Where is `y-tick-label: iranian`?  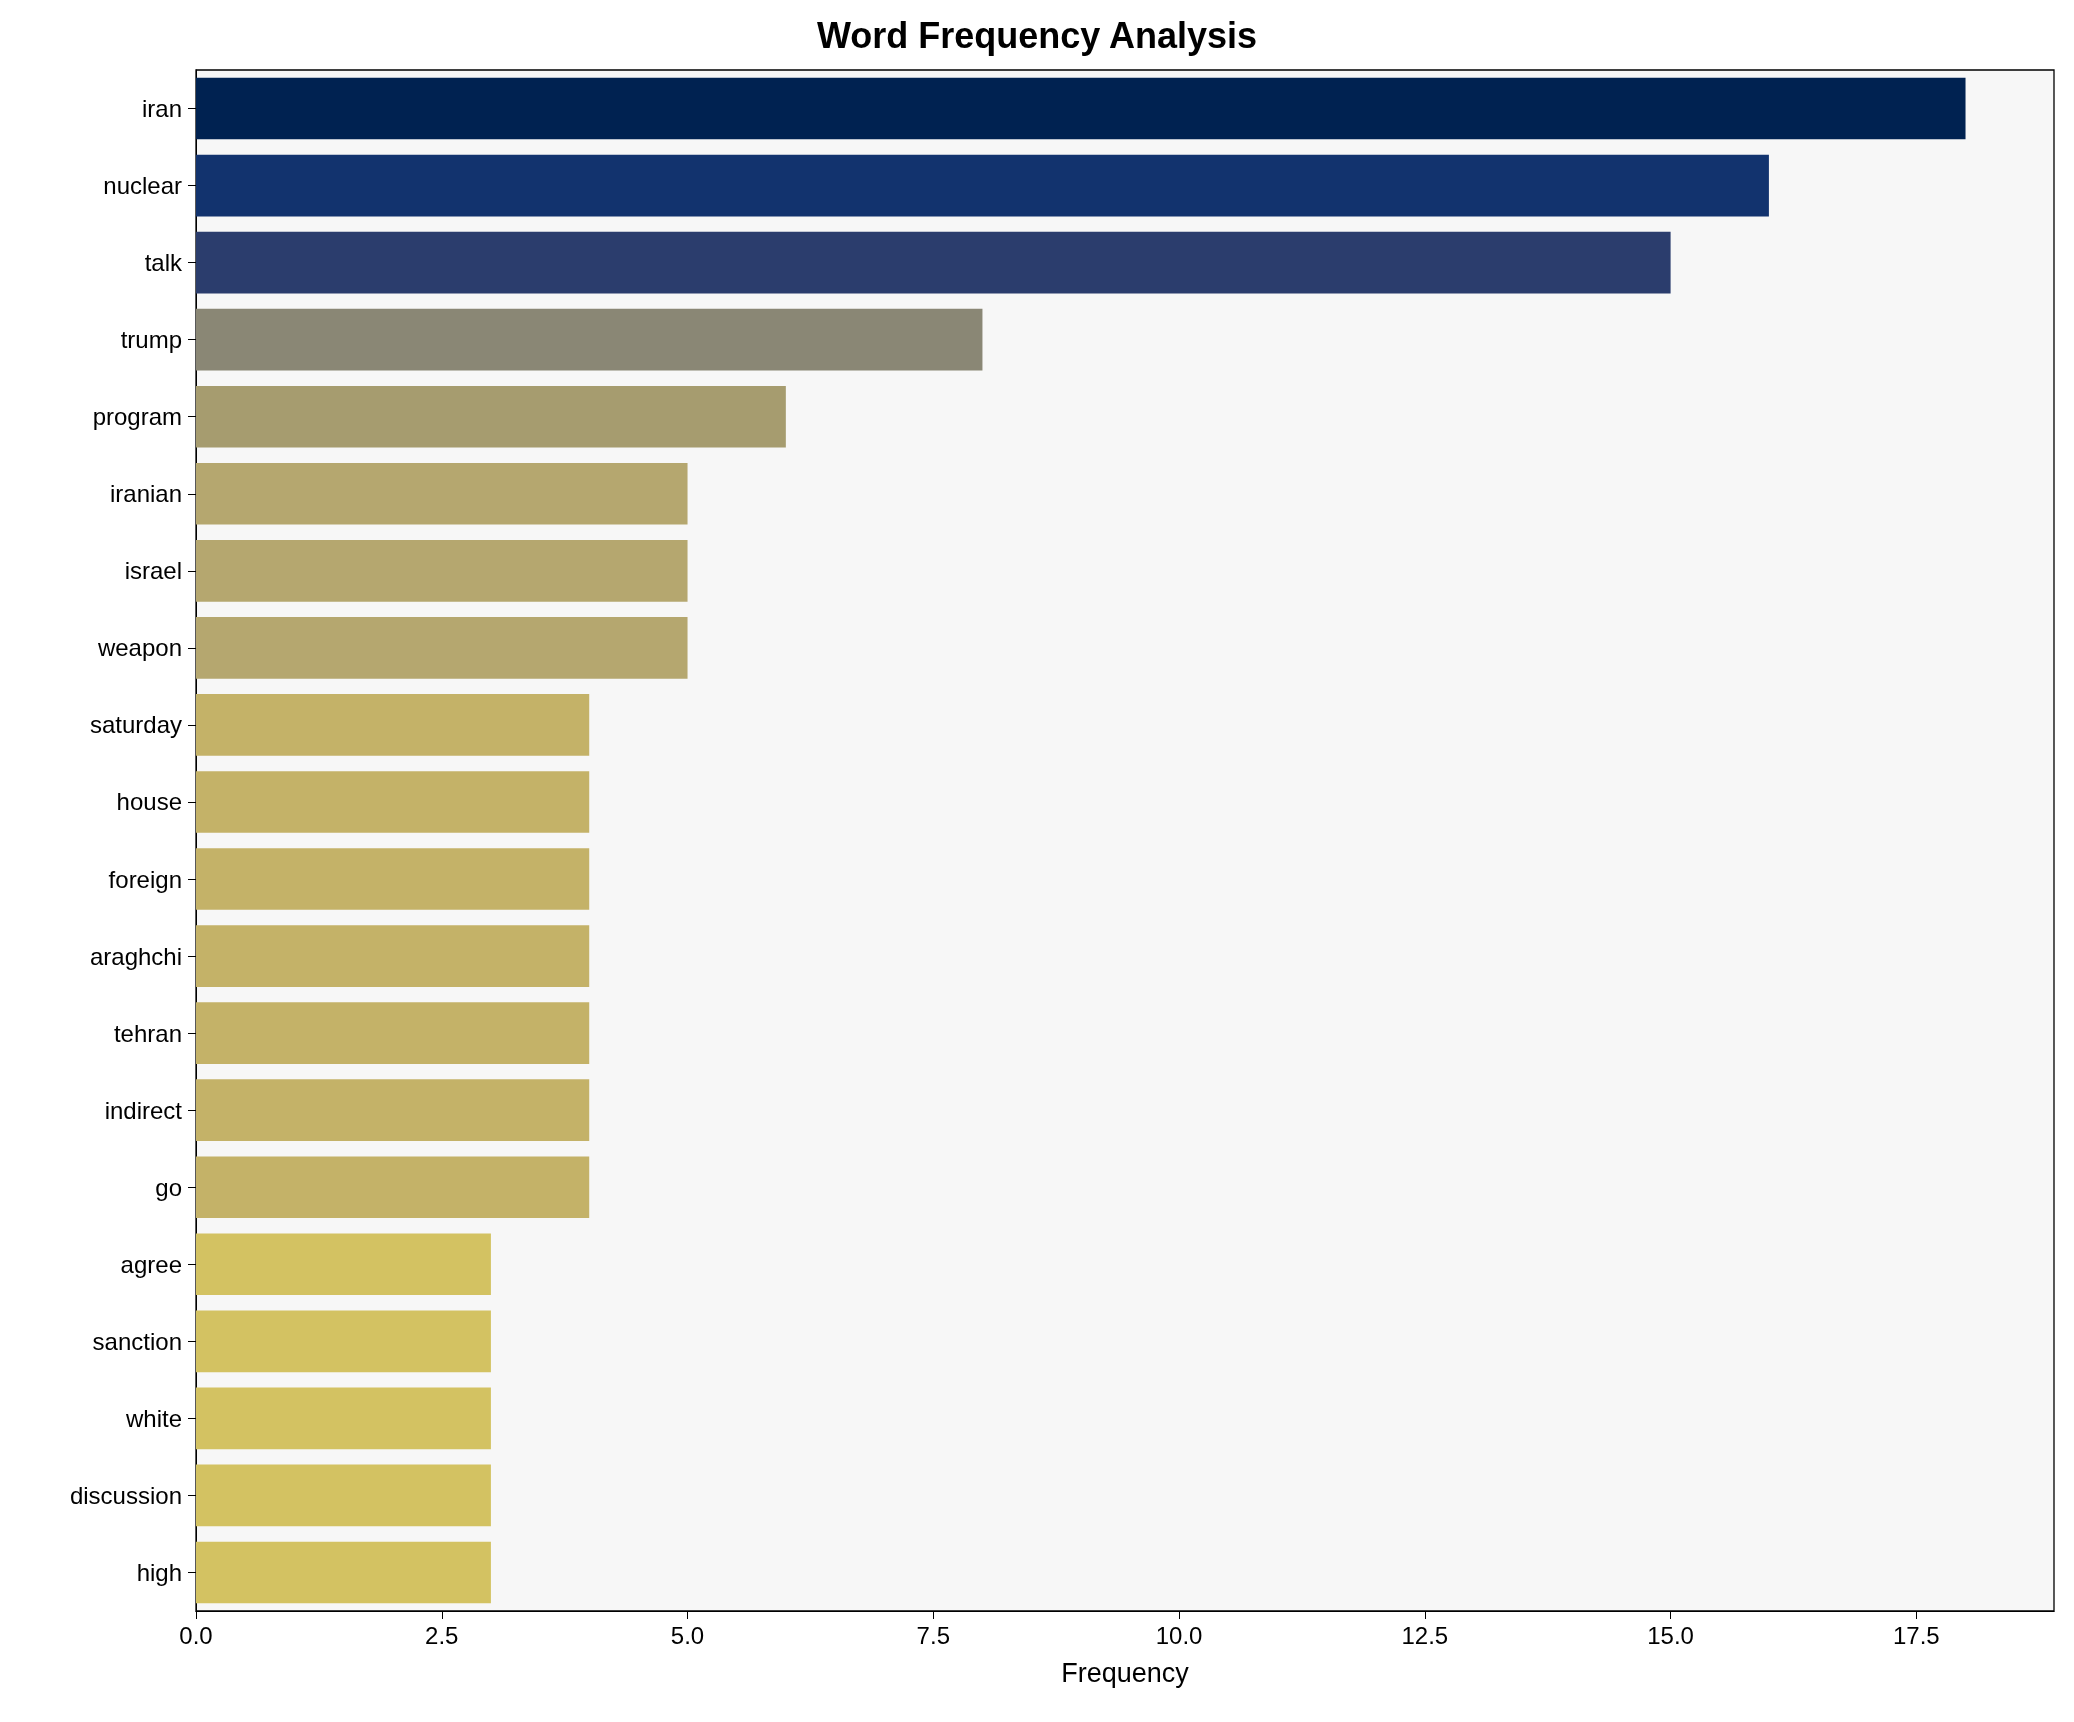
y-tick-label: iranian is located at coordinates (145, 494).